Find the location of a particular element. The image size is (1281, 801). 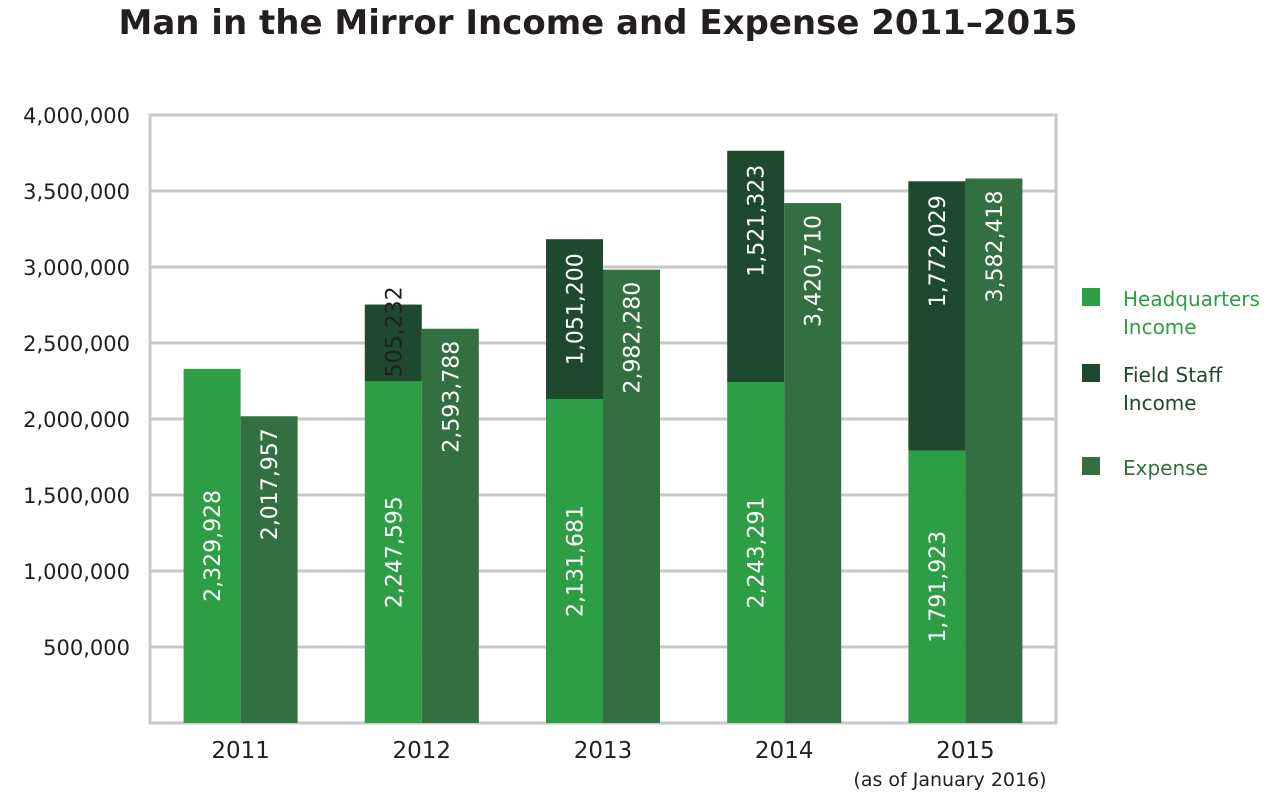

y-tick-label: 1,000,000 is located at coordinates (76, 572).